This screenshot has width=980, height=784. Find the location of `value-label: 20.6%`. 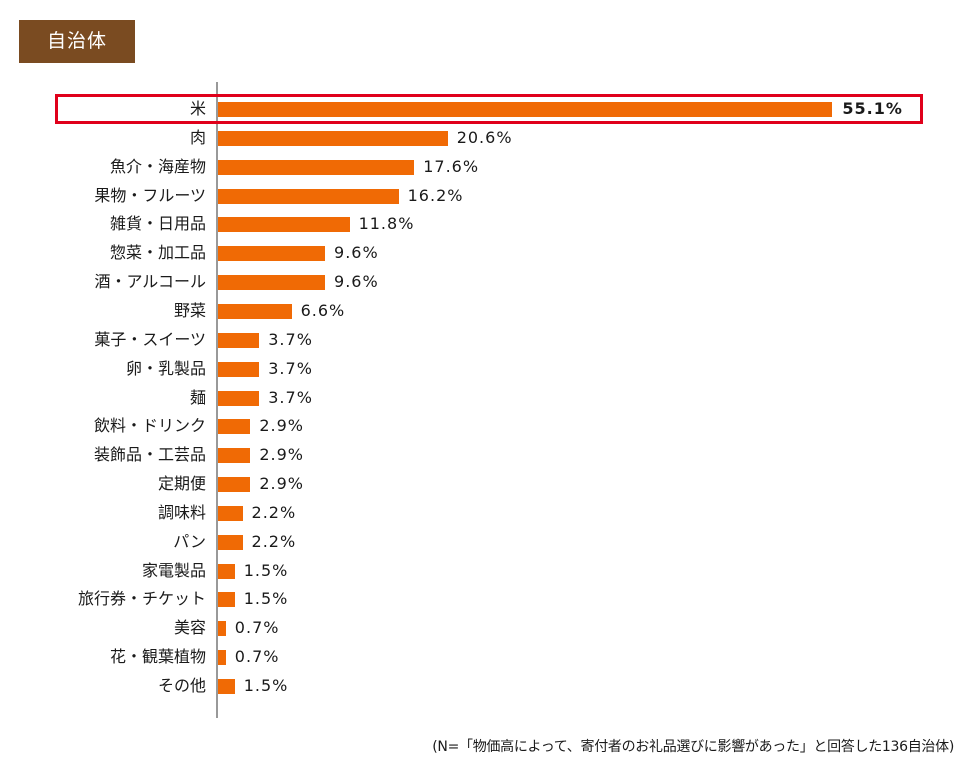

value-label: 20.6% is located at coordinates (484, 137).